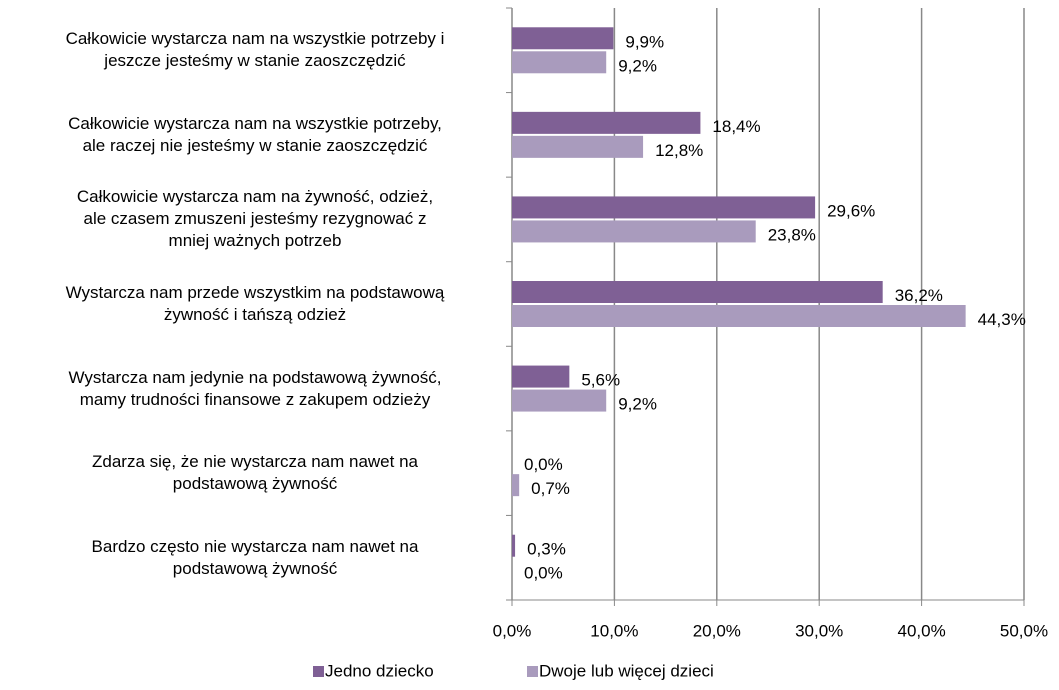 The width and height of the screenshot is (1059, 690). Describe the element at coordinates (626, 670) in the screenshot. I see `legend-label: Dwoje lub więcej dzieci` at that location.